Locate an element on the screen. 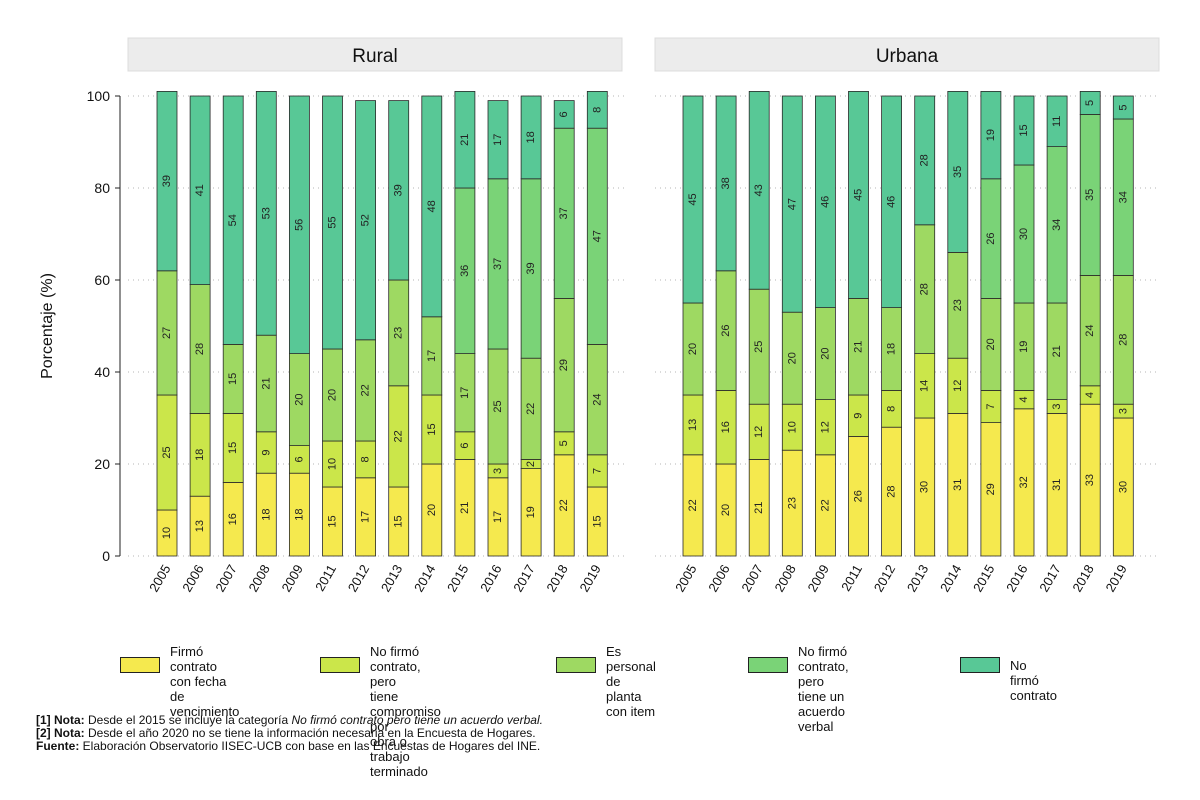  data-label: 17 is located at coordinates (432, 356).